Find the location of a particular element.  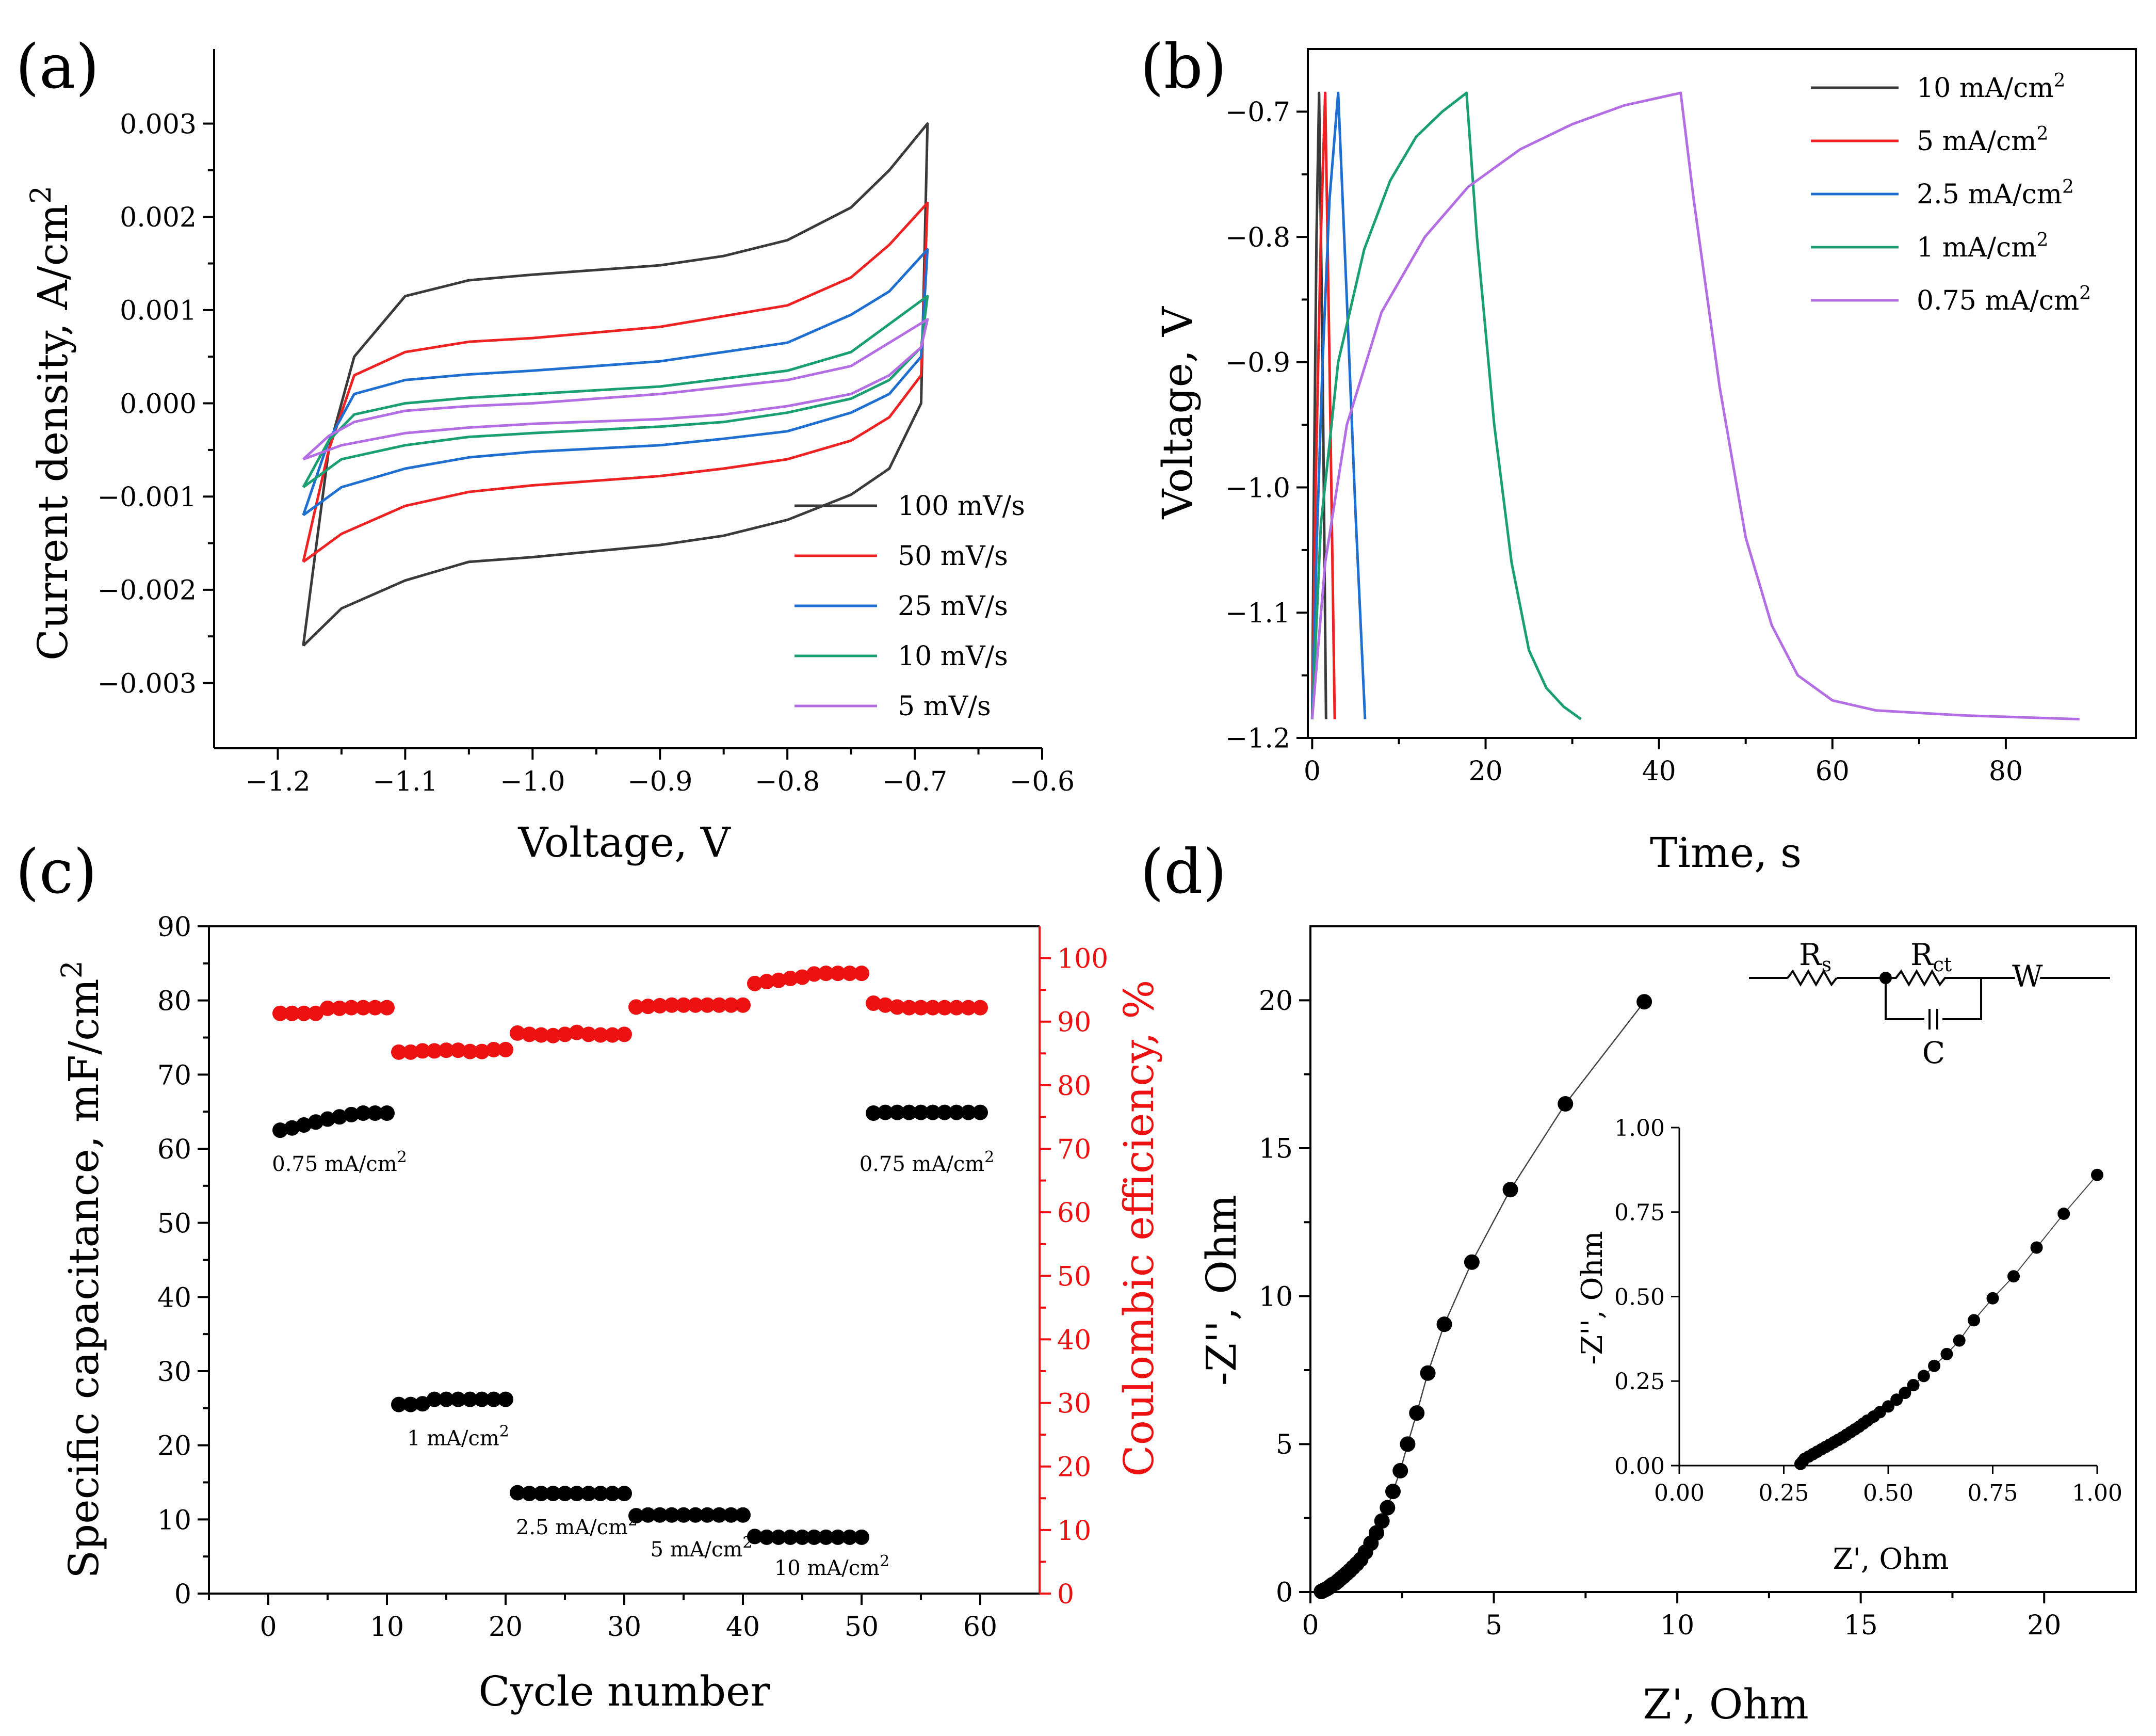

x-tick-label: 0.50 is located at coordinates (1888, 1493).